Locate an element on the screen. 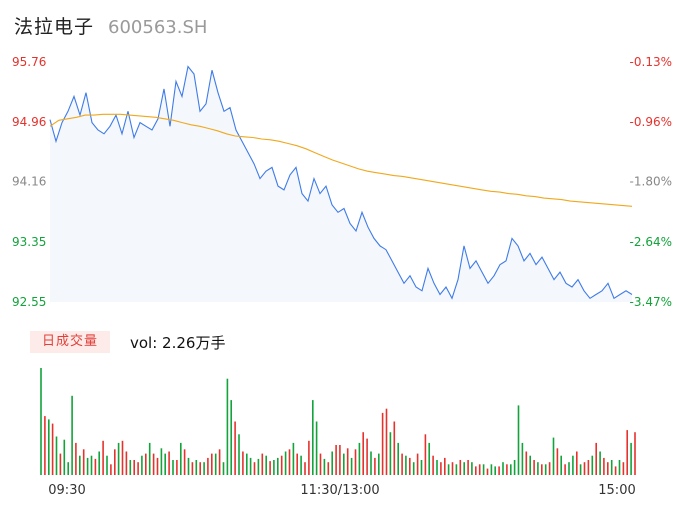 This screenshot has height=524, width=686. time-tick-label: 15:00 is located at coordinates (616, 490).